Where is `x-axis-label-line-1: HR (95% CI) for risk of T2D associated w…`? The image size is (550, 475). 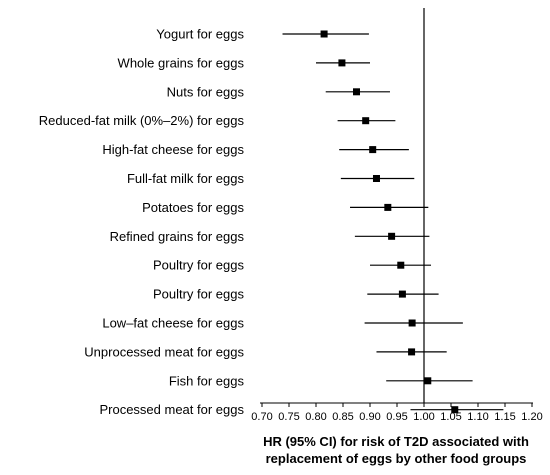
x-axis-label-line-1: HR (95% CI) for risk of T2D associated w… is located at coordinates (396, 441).